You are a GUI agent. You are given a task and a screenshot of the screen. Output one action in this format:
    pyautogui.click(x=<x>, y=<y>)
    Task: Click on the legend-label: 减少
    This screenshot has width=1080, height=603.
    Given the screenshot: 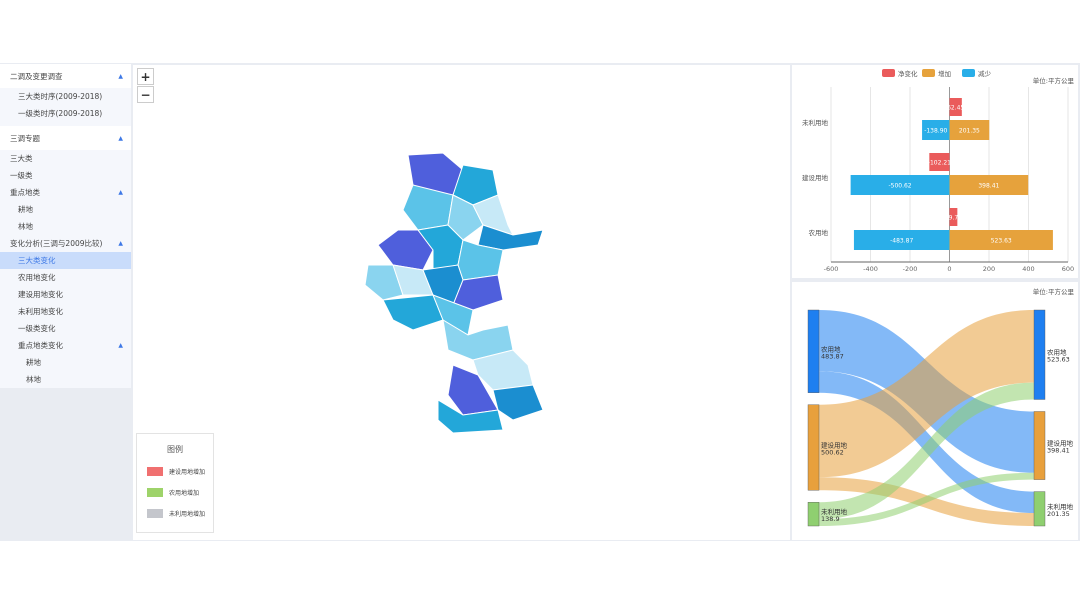 What is the action you would take?
    pyautogui.click(x=985, y=73)
    